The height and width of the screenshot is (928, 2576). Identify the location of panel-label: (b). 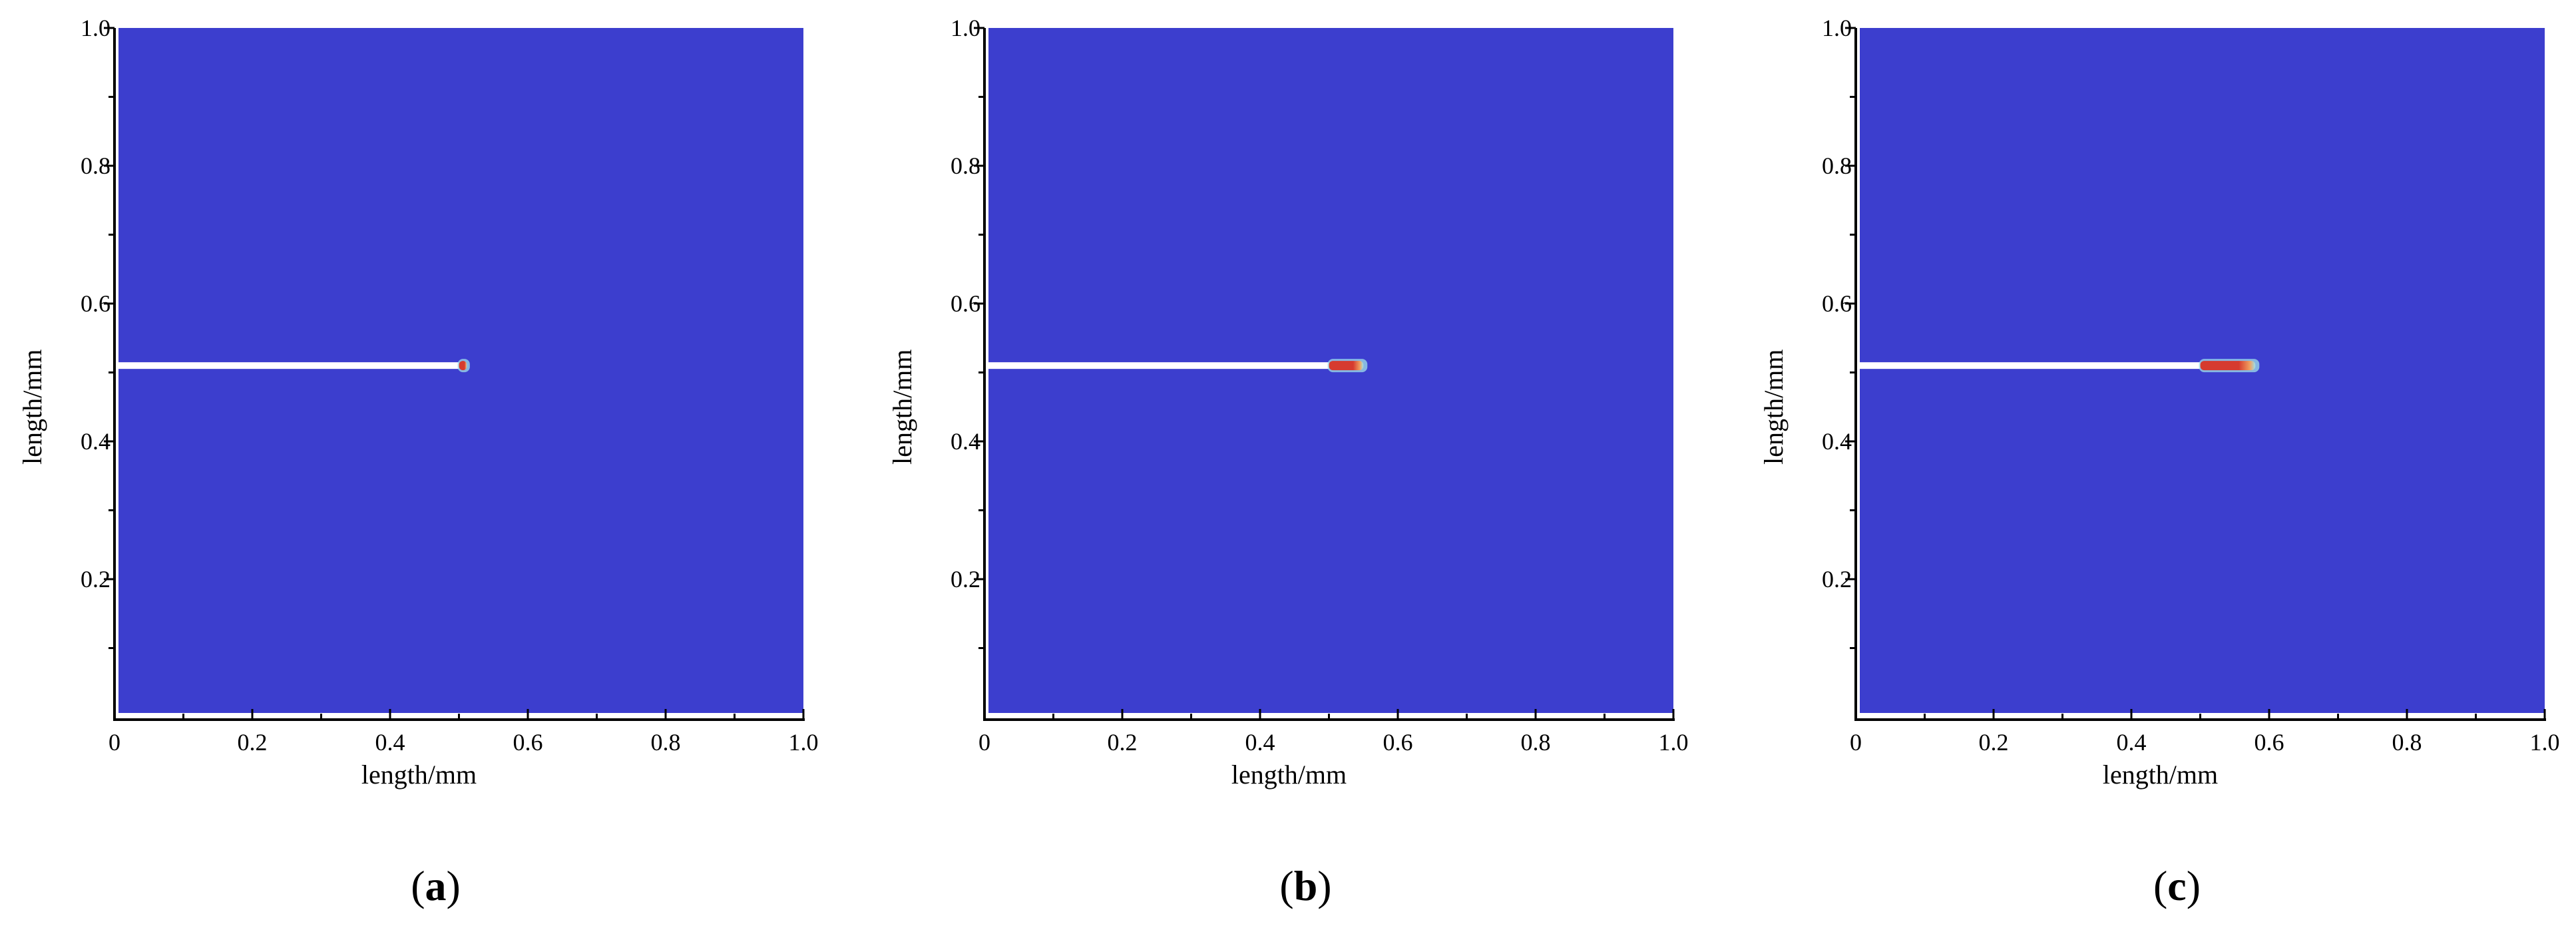
(1305, 885).